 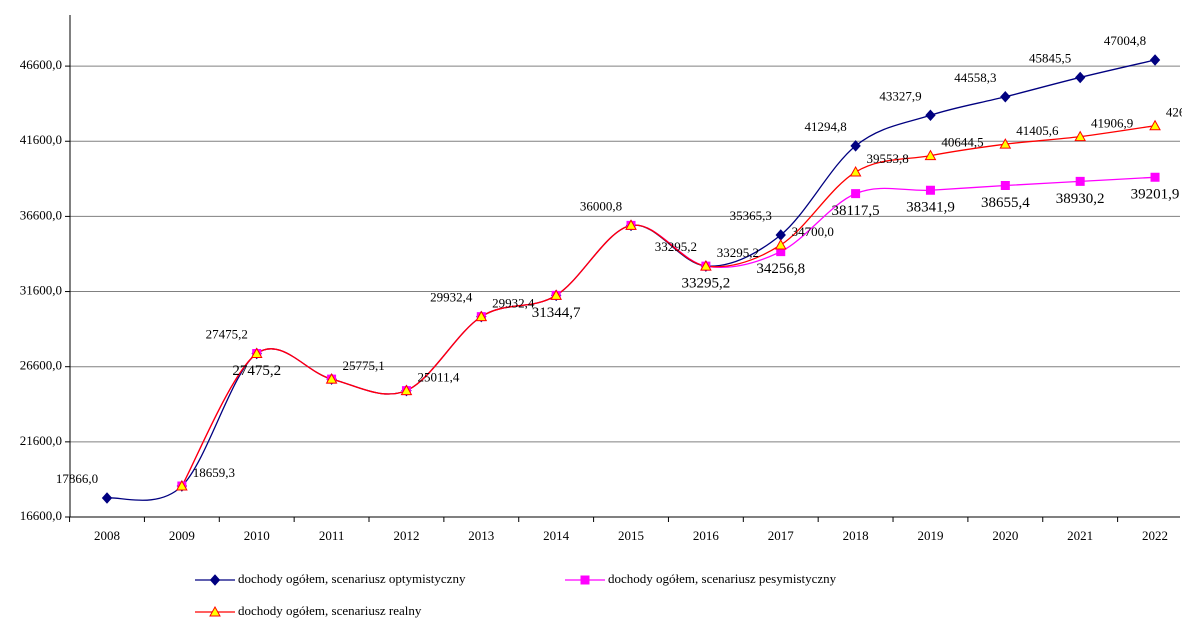 What do you see at coordinates (1080, 199) in the screenshot?
I see `data-label: 38930,2` at bounding box center [1080, 199].